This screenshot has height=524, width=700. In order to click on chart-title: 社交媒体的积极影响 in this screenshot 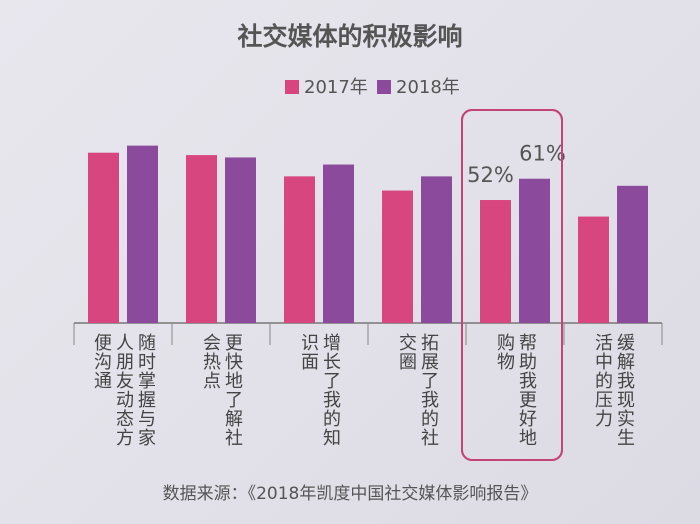, I will do `click(349, 36)`.